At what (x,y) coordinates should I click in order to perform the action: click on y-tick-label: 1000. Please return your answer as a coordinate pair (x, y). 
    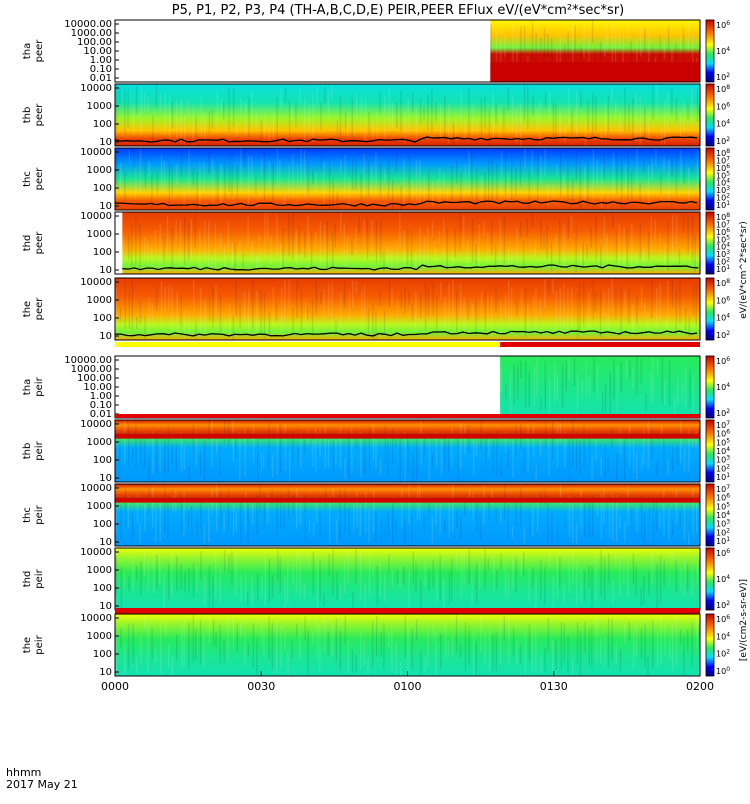
    Looking at the image, I should click on (99, 506).